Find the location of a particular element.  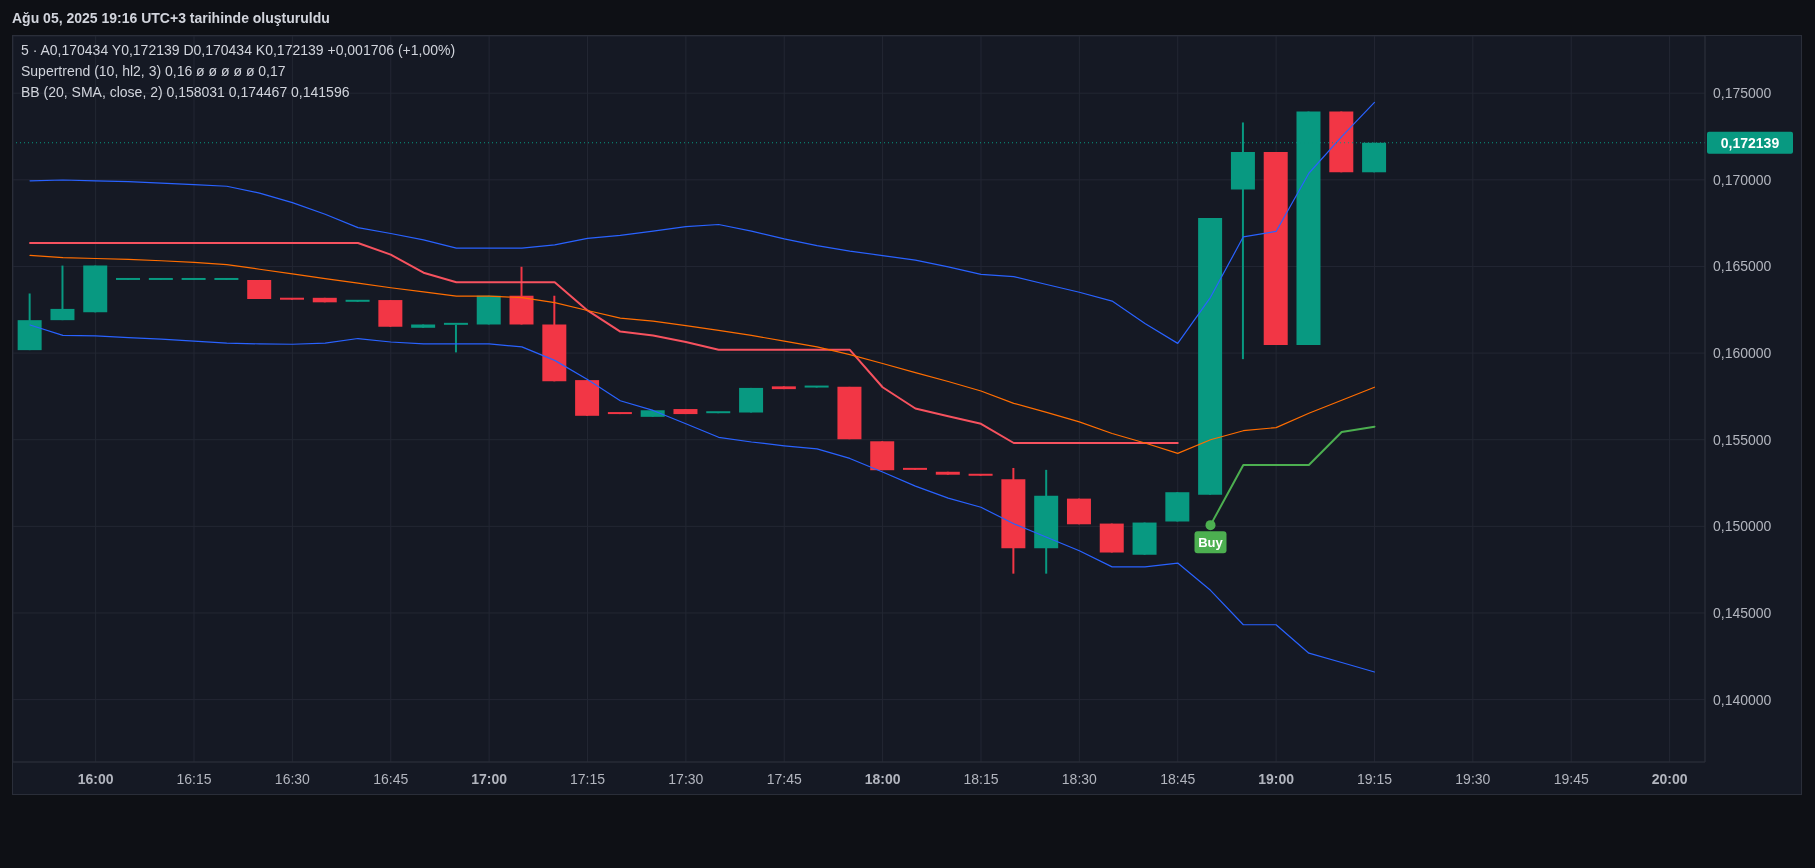

annotation: Supertrend (10, hl2, 3) 0,16 ø ø ø ø ø 0,17 is located at coordinates (154, 71).